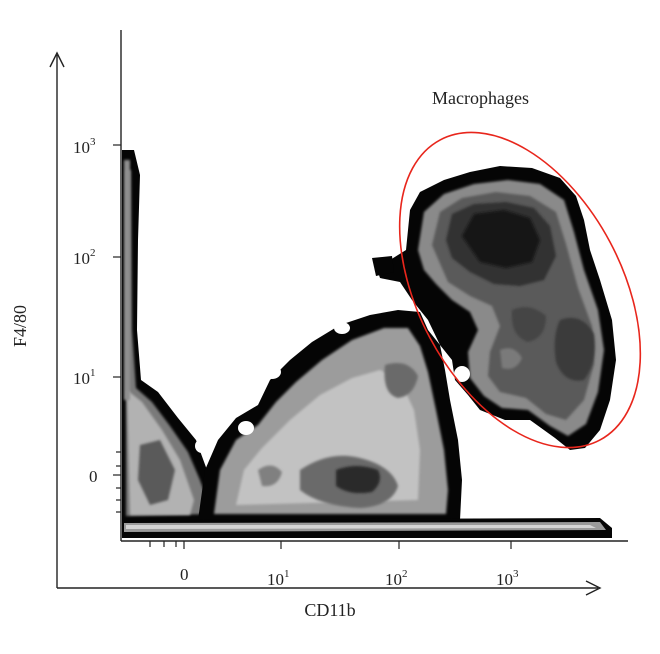  I want to click on y-tick-marks, so click(117, 328).